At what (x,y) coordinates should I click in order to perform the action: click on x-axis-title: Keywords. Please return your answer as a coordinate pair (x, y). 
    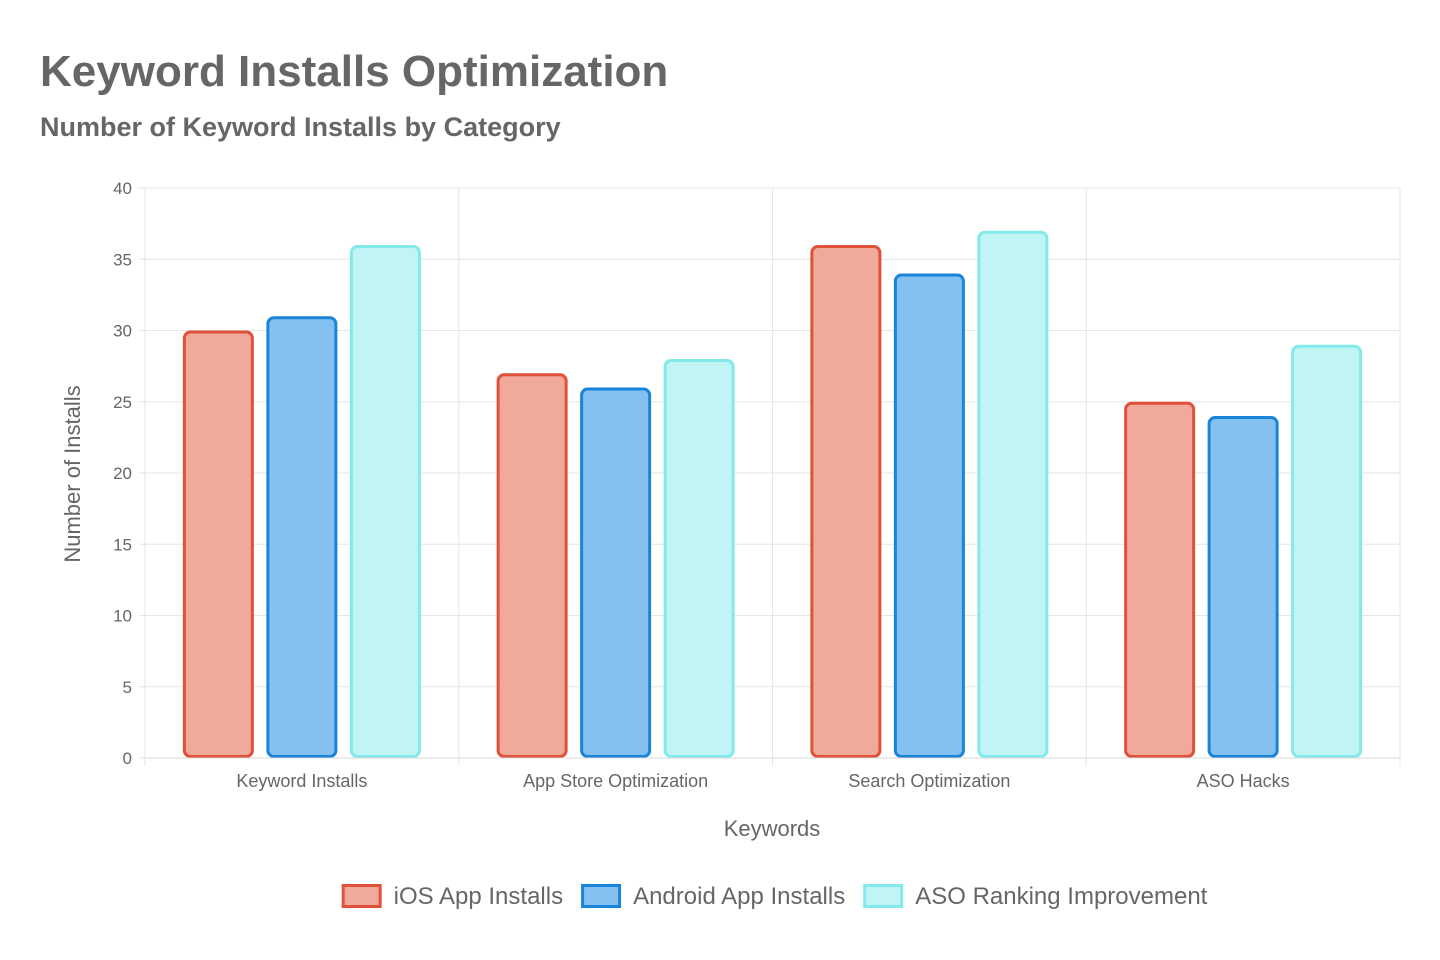
    Looking at the image, I should click on (772, 828).